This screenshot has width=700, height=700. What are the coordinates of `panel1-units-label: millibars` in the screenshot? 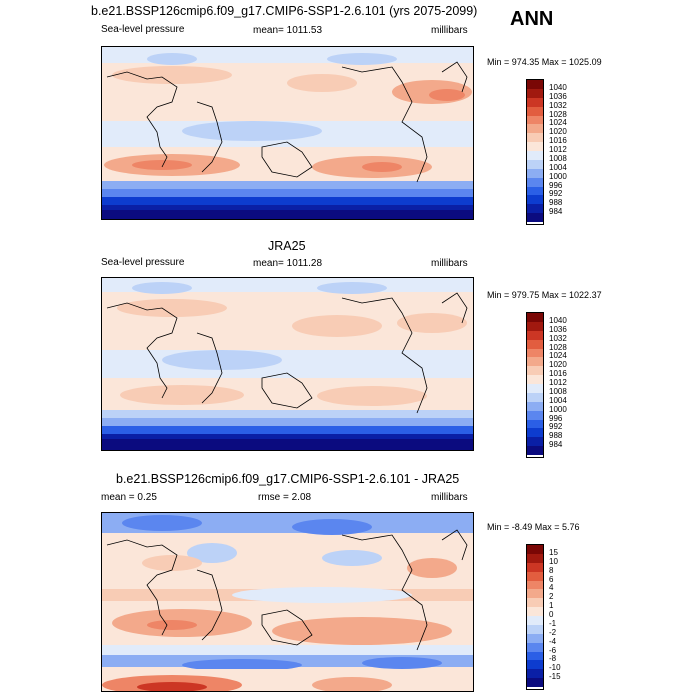 It's located at (449, 30).